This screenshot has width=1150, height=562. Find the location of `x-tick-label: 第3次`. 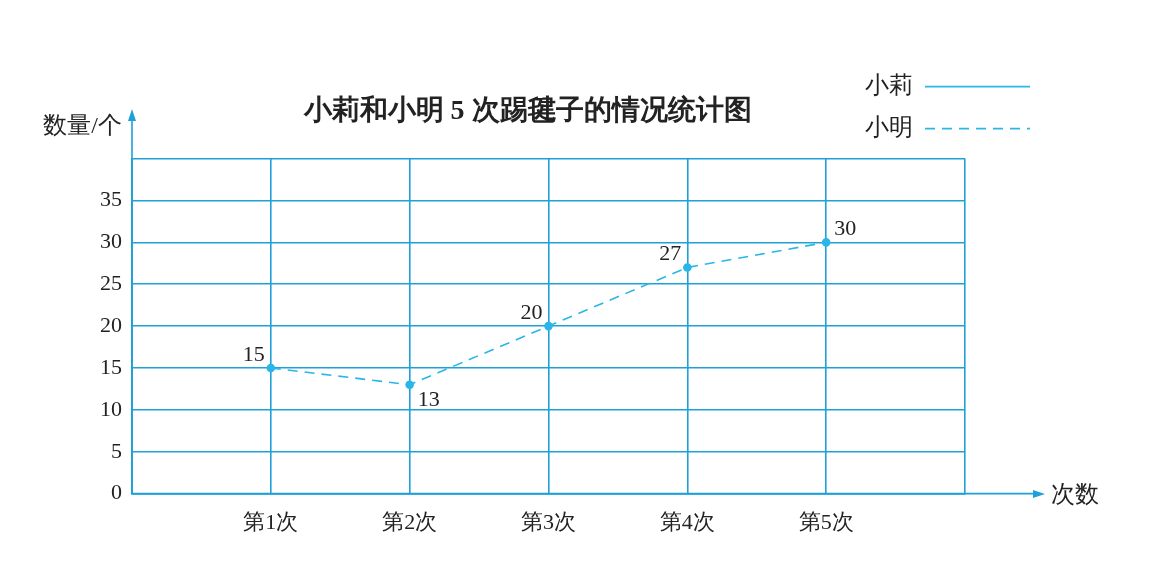

x-tick-label: 第3次 is located at coordinates (548, 521).